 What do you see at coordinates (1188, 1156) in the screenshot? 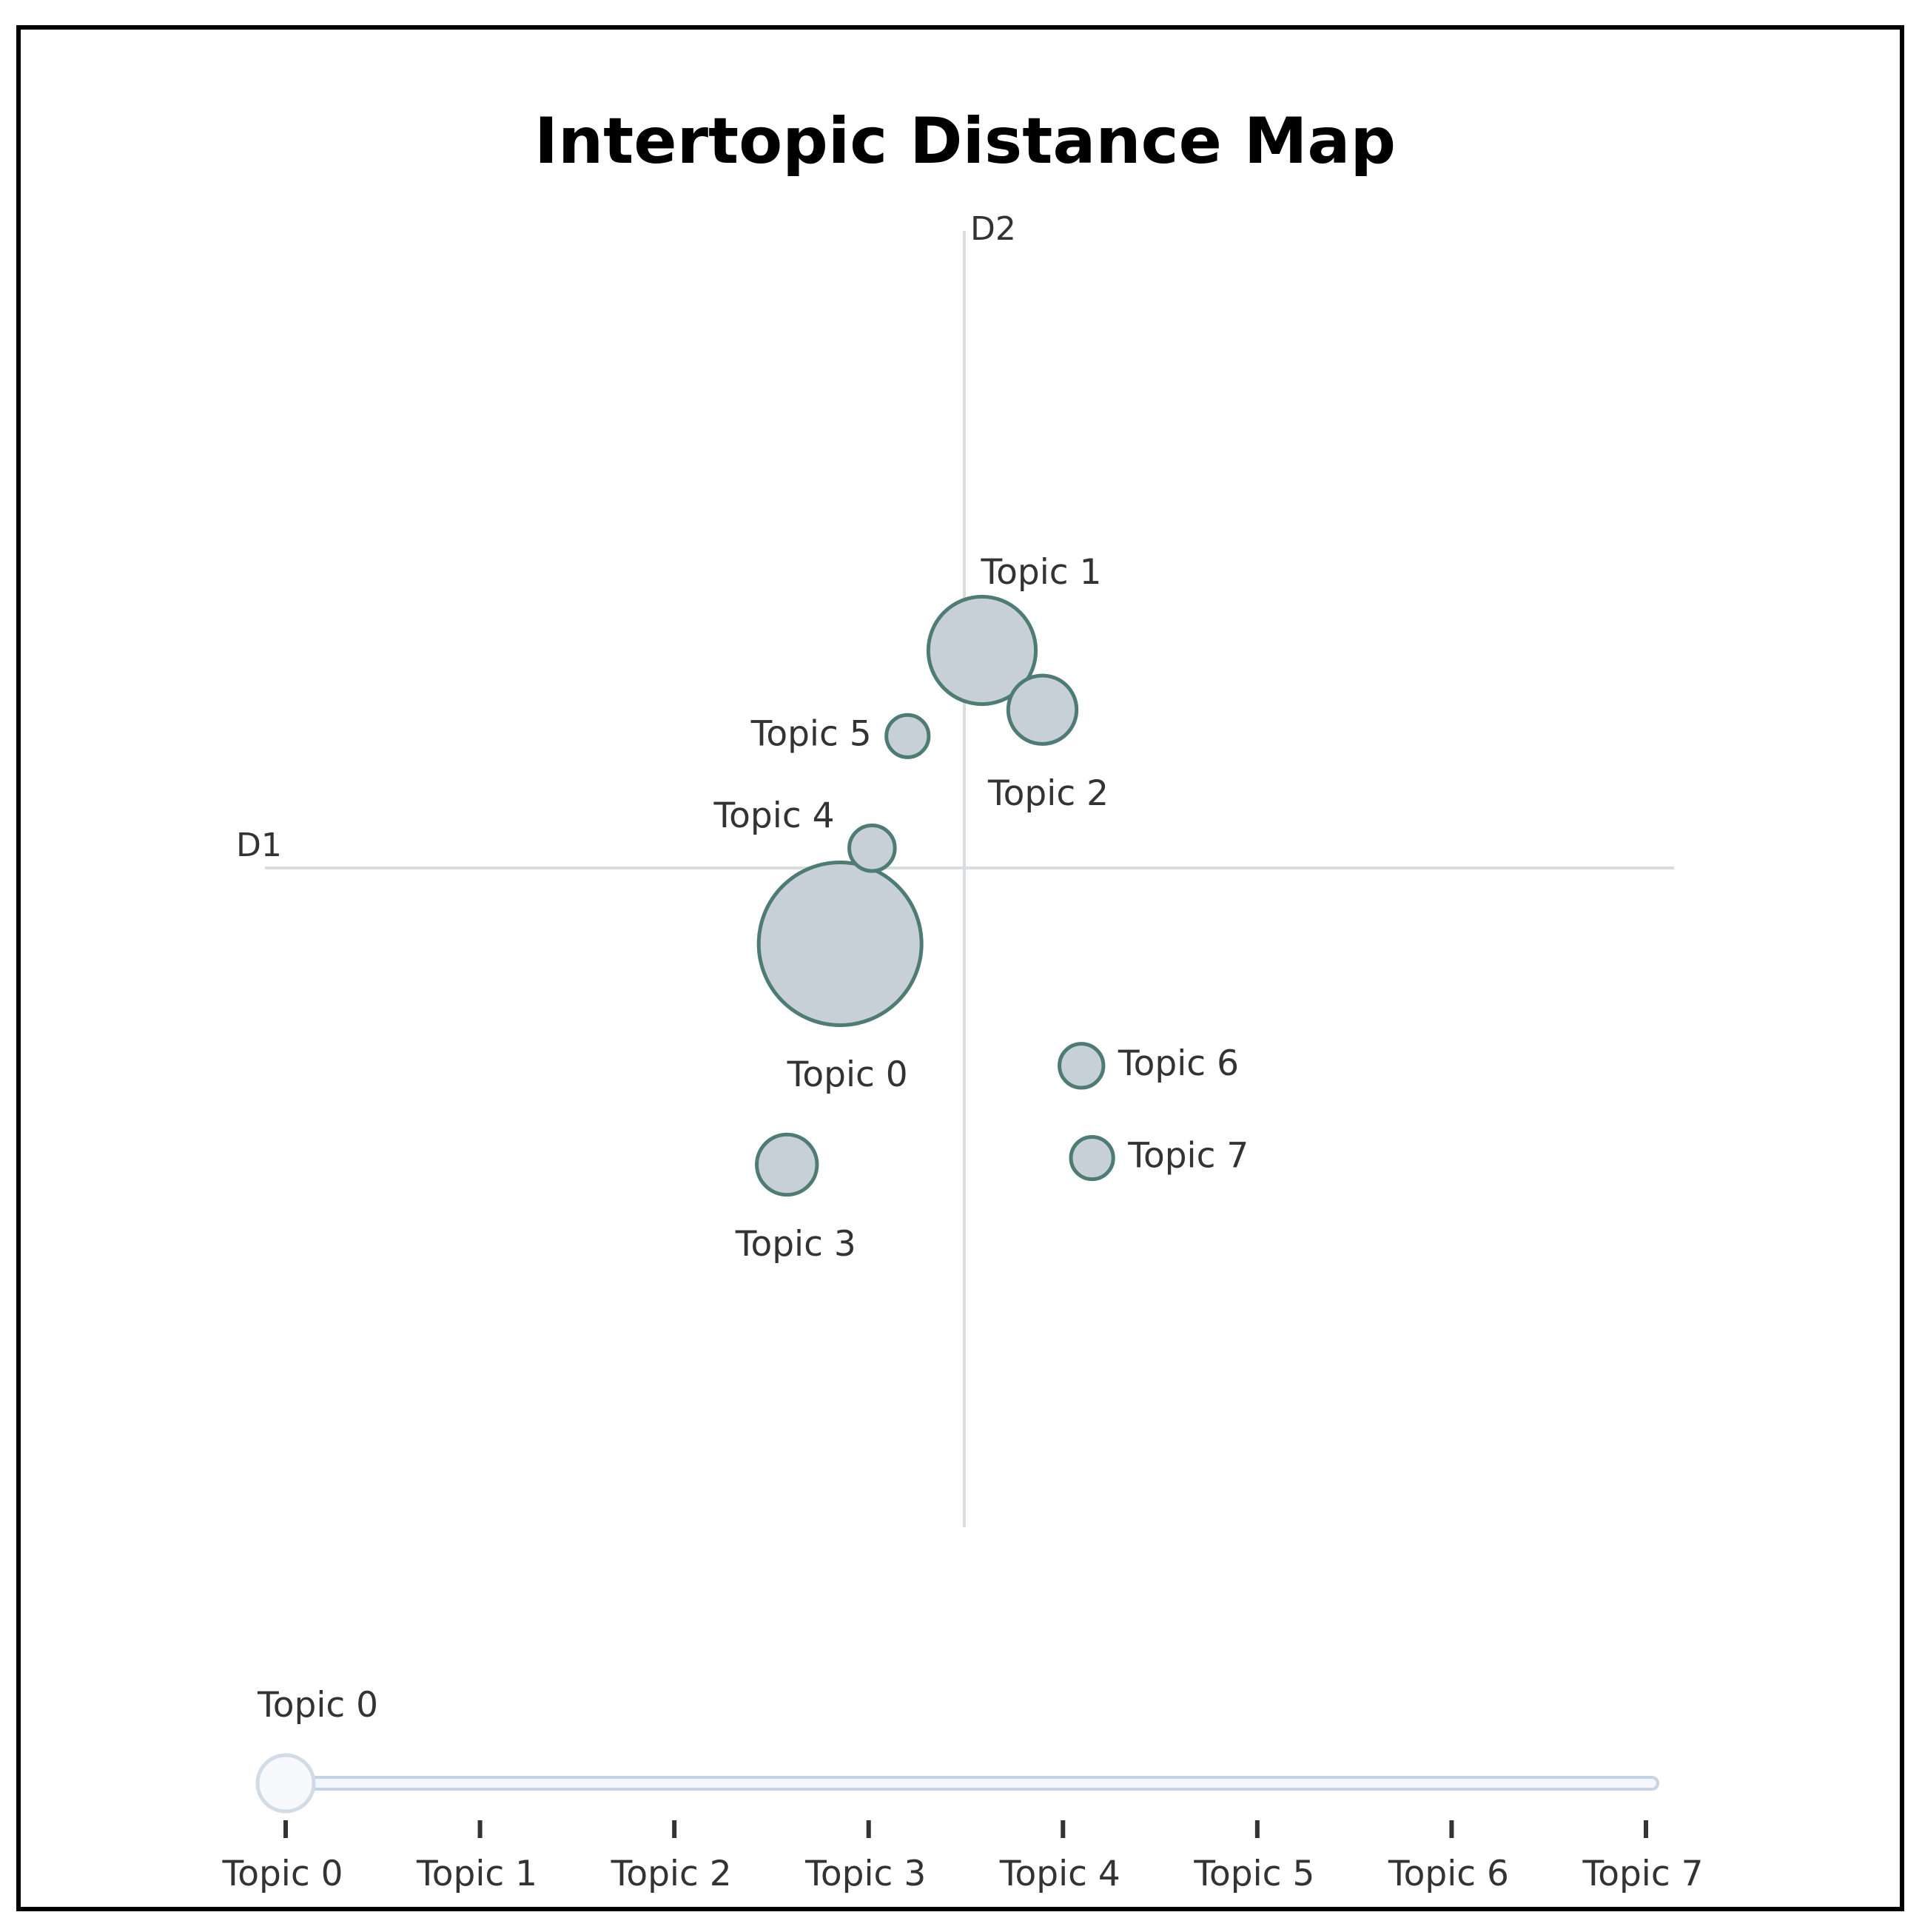
I see `topic-label-7: Topic 7` at bounding box center [1188, 1156].